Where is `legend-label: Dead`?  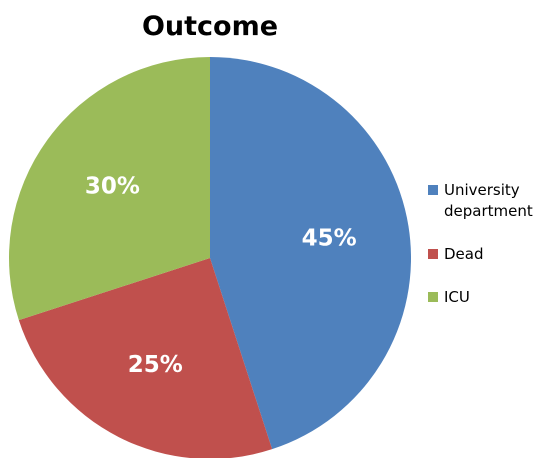
legend-label: Dead is located at coordinates (464, 254).